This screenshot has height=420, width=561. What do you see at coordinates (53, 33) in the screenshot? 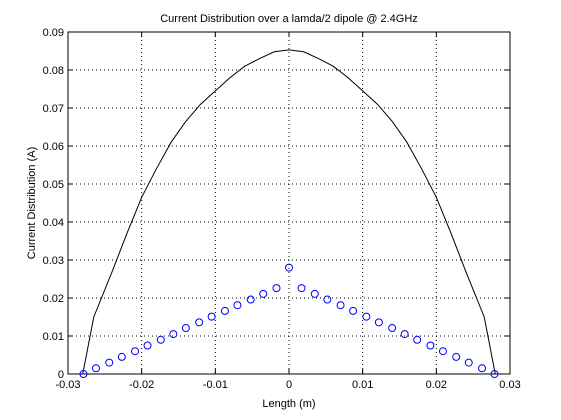
I see `y-tick-label: 0.09` at bounding box center [53, 33].